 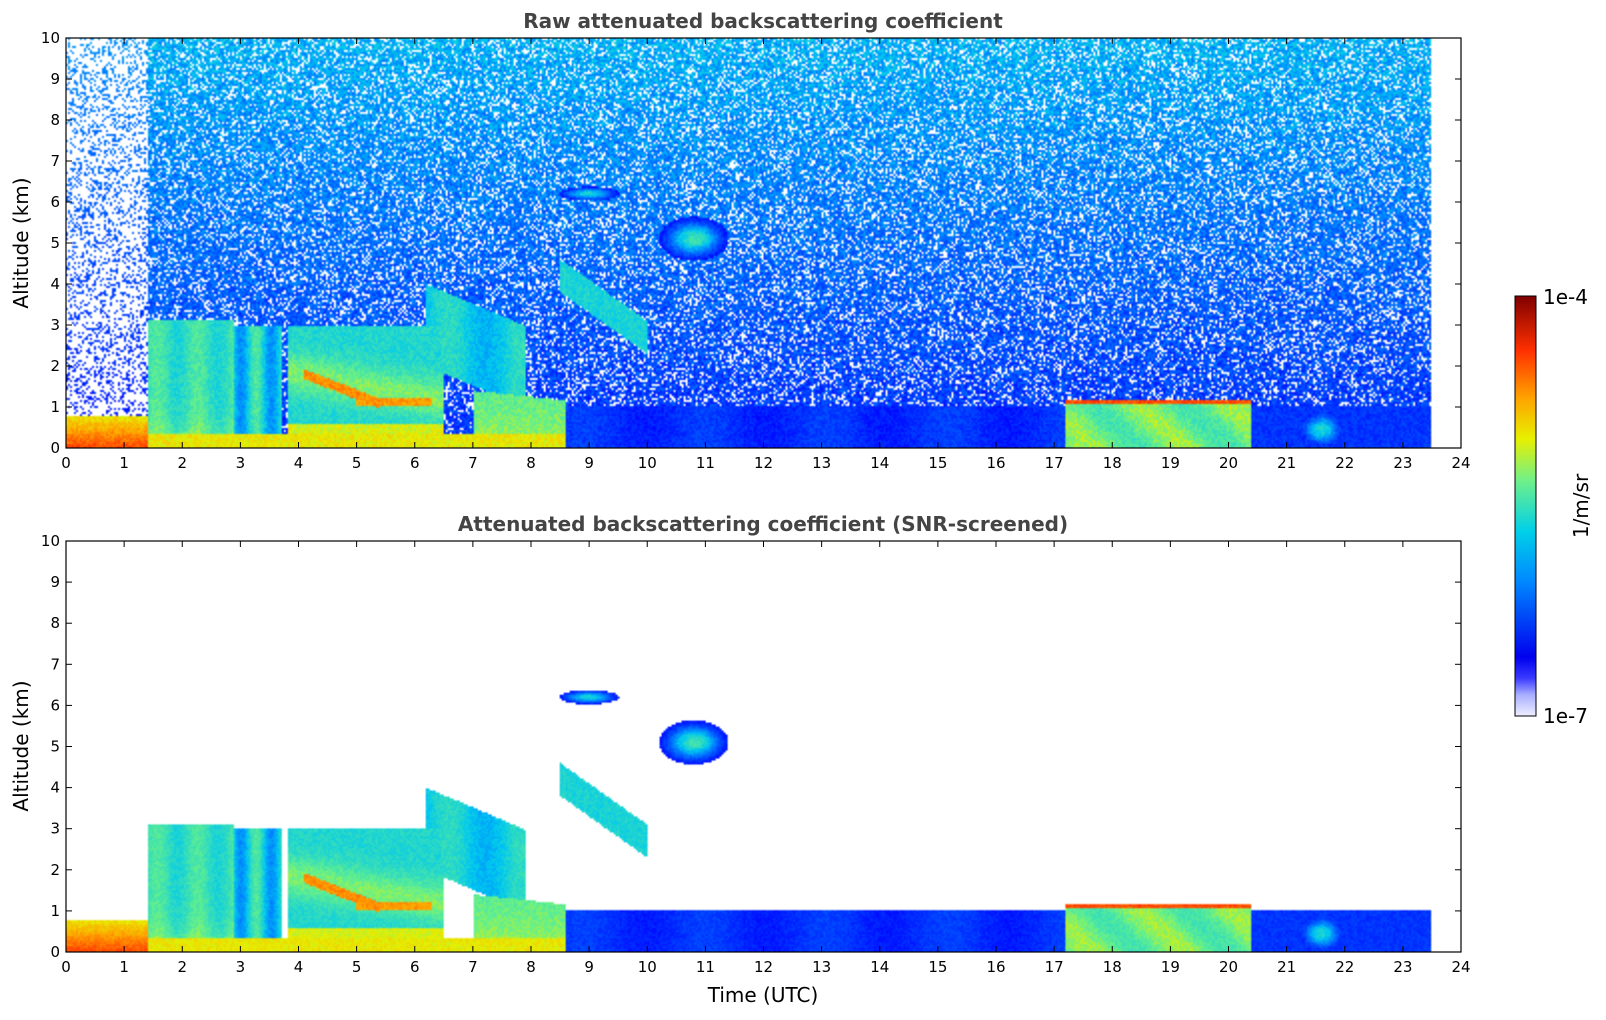 I want to click on colorbar-min-label: 1e-7, so click(x=1565, y=716).